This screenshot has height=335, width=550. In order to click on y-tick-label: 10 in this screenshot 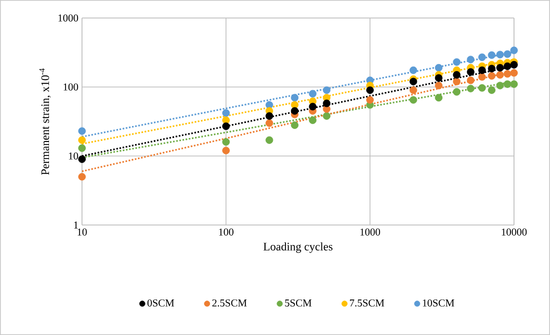, I will do `click(73, 156)`.